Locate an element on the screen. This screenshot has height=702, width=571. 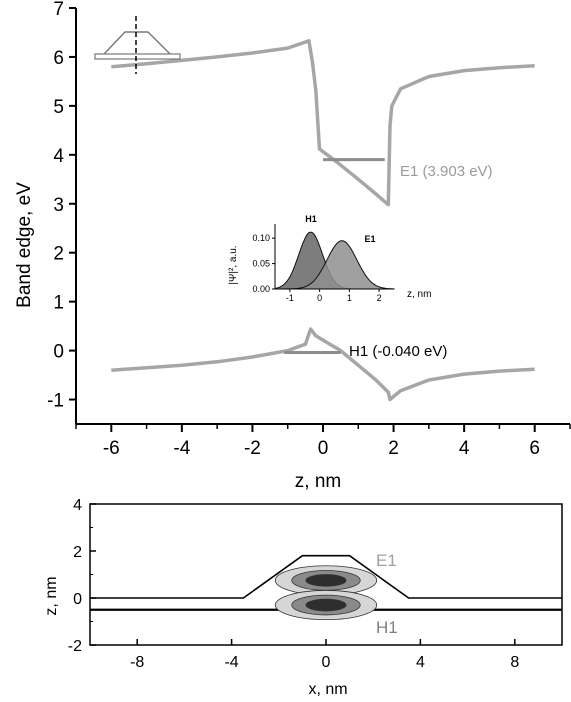
dot-profile-line is located at coordinates (326, 576).